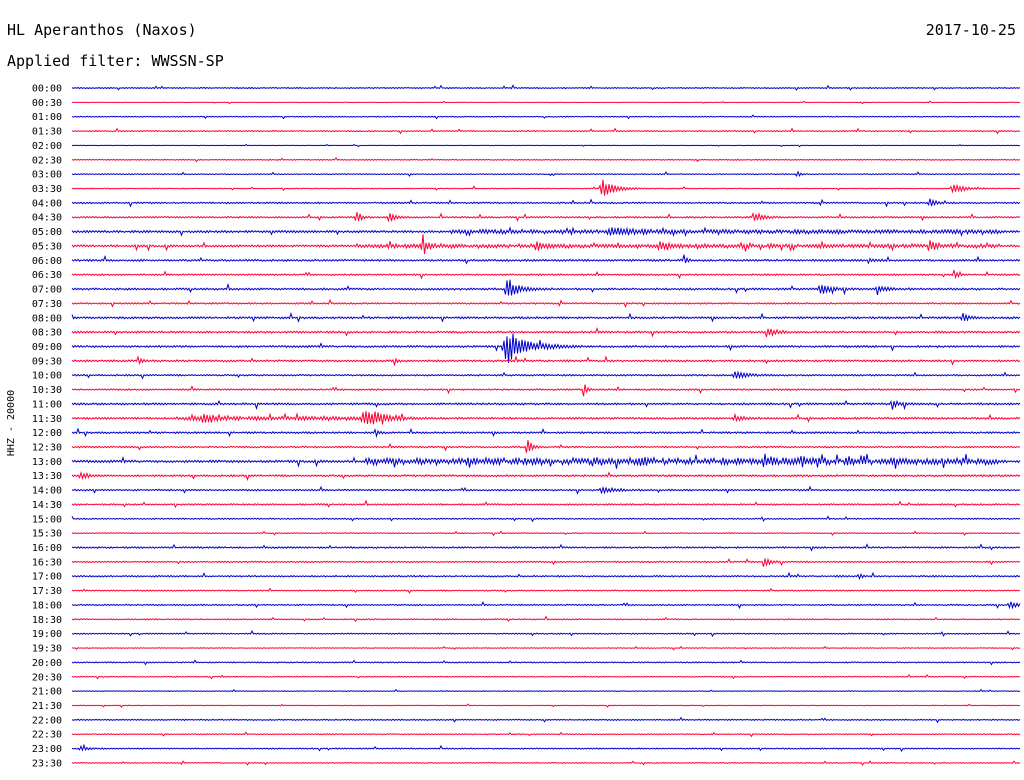 Image resolution: width=1024 pixels, height=780 pixels. I want to click on time-label: 02:00, so click(47, 146).